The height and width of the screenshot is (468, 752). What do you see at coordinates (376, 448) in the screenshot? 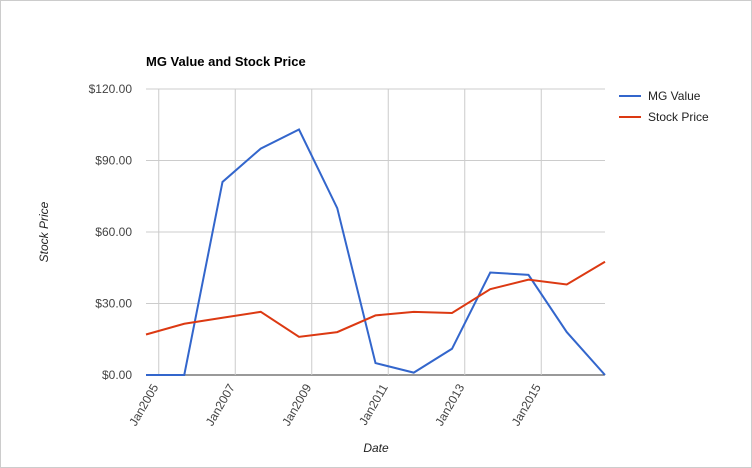
I see `x-axis-title: Date` at bounding box center [376, 448].